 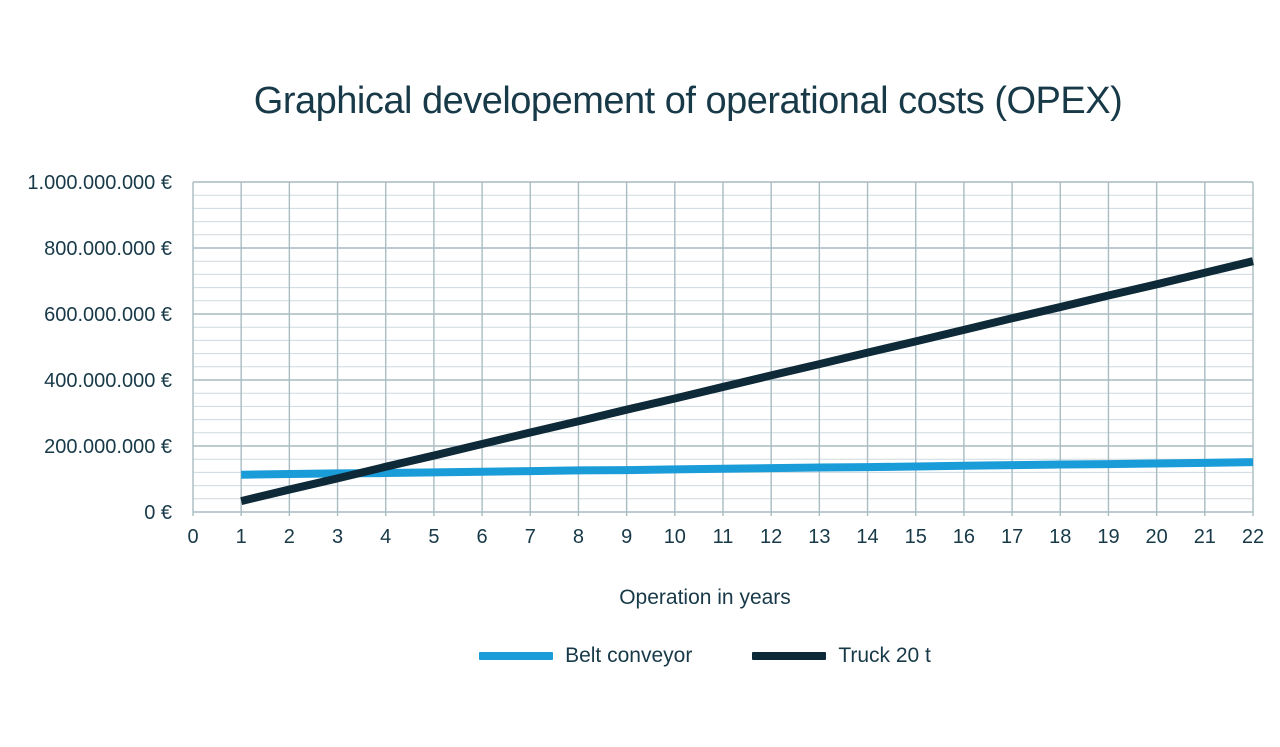 I want to click on x-tick-label: 6, so click(x=482, y=537).